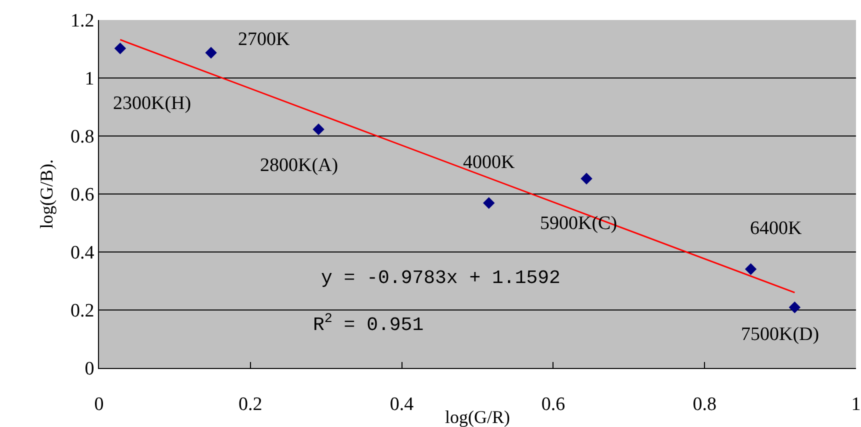 The image size is (861, 427). I want to click on x-tick-label: 0.8, so click(704, 404).